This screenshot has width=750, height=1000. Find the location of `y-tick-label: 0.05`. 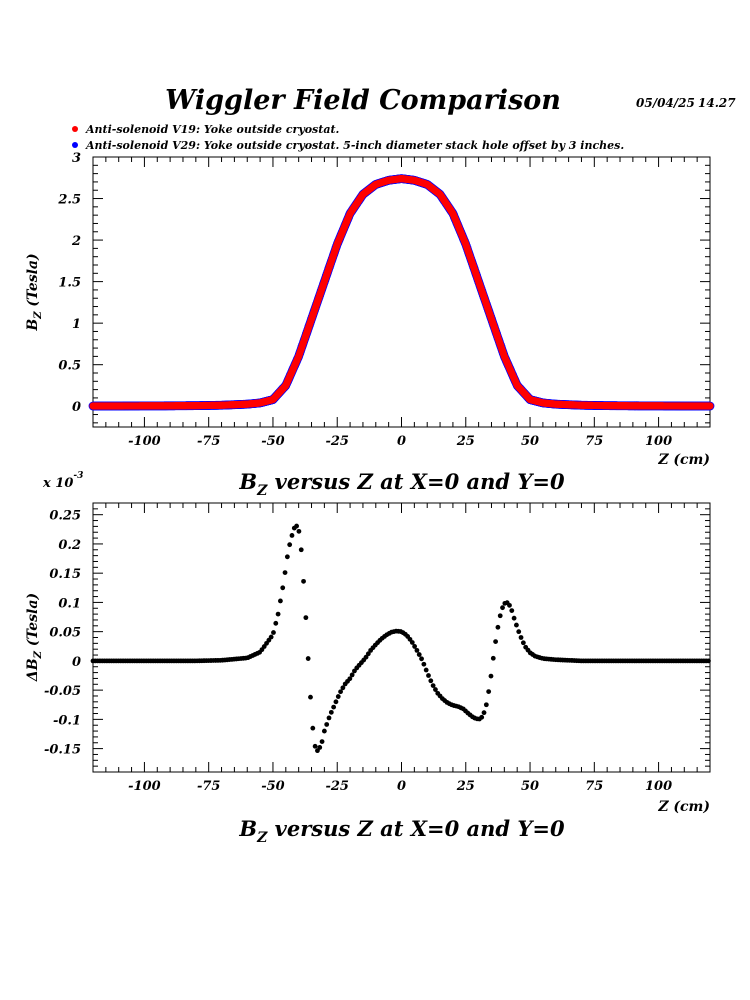

y-tick-label: 0.05 is located at coordinates (65, 633).